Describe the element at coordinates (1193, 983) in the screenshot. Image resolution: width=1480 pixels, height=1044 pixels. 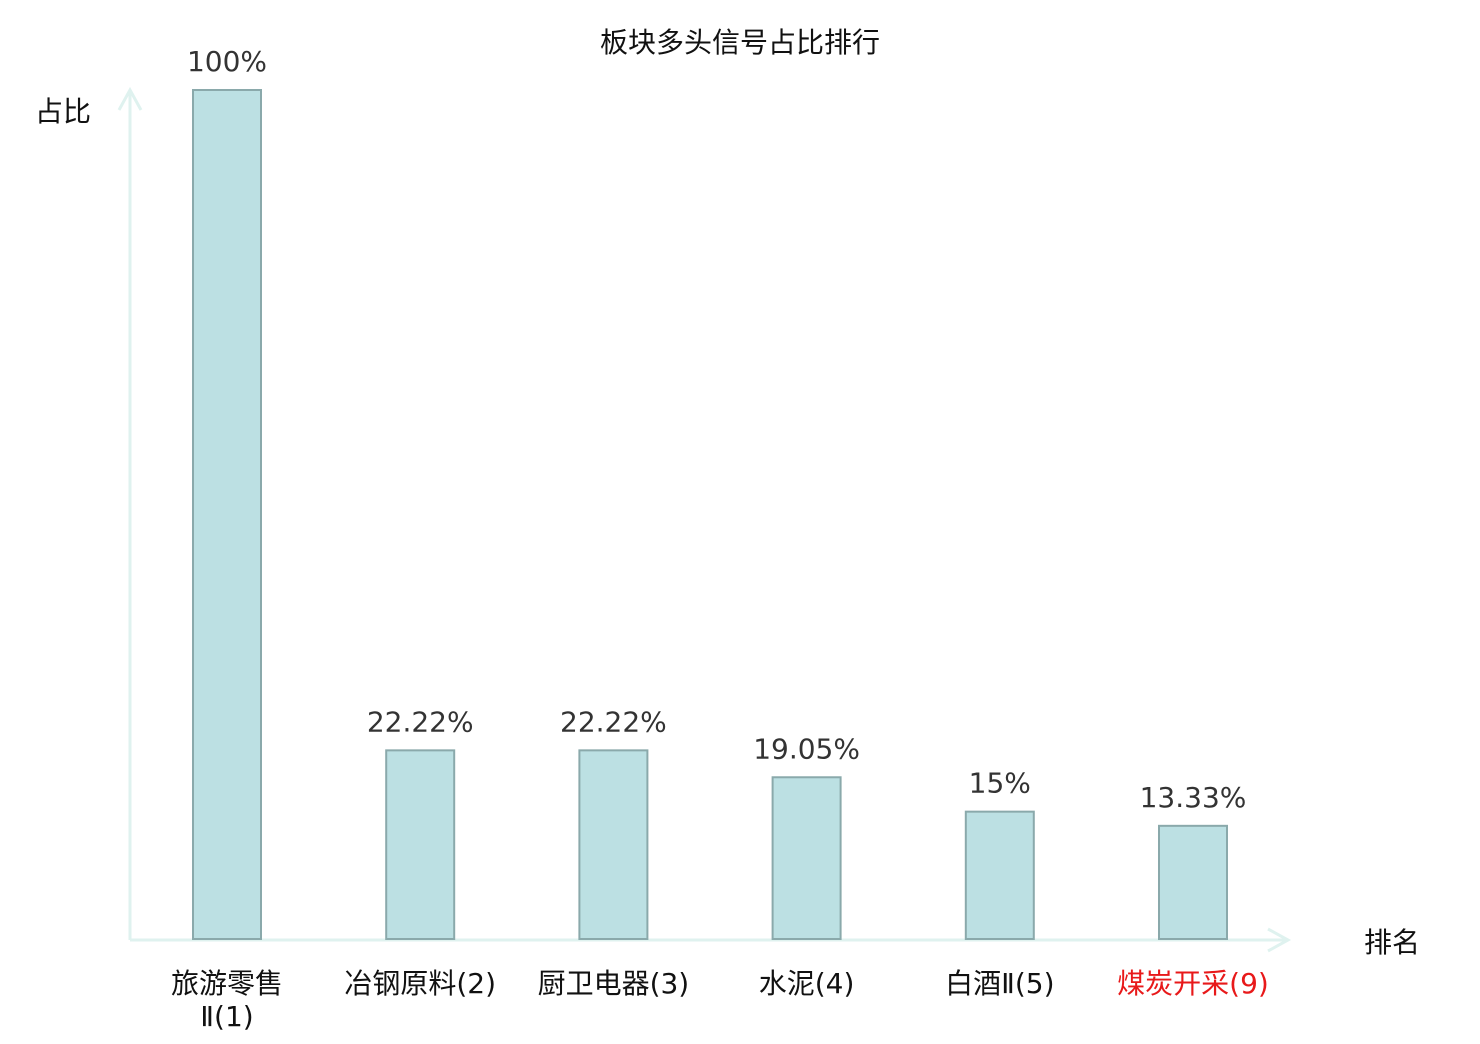
I see `x-tick-label: 煤炭开采(9)` at that location.